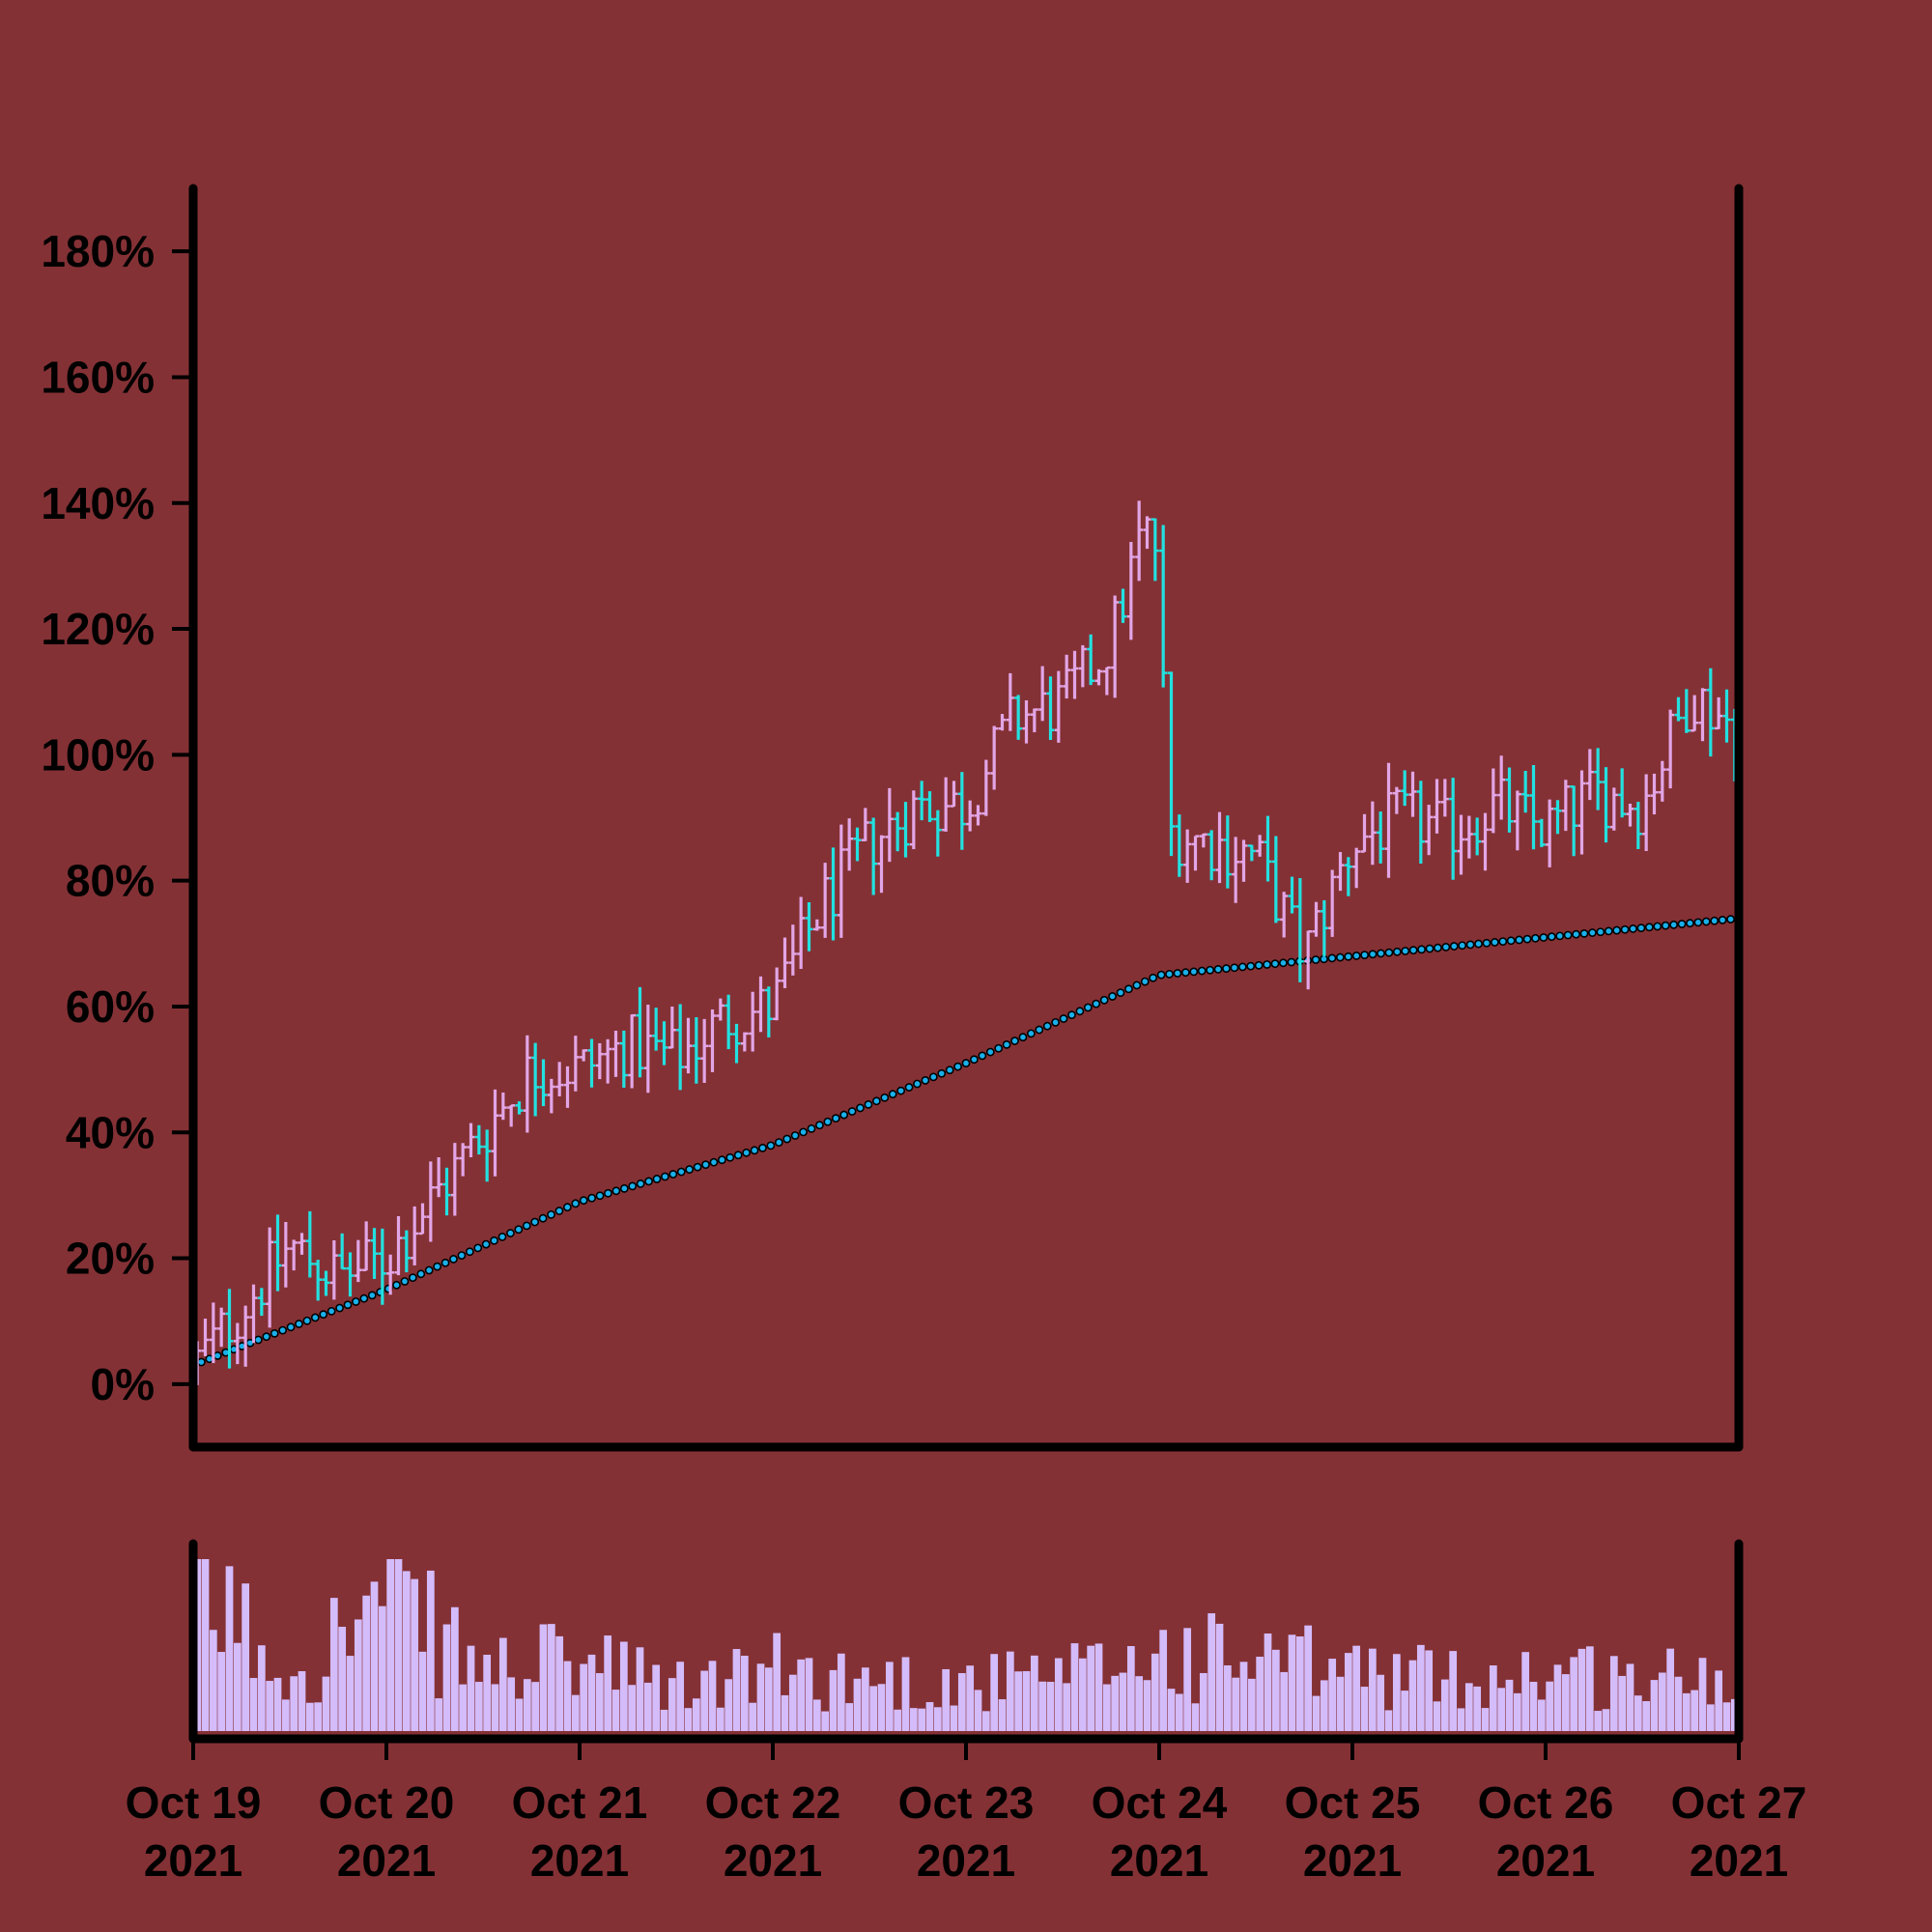 This screenshot has width=1932, height=1932. I want to click on y-axis: 0% 20% 40% 60% 80% 100% 120% 140% 160% 180%, so click(116, 817).